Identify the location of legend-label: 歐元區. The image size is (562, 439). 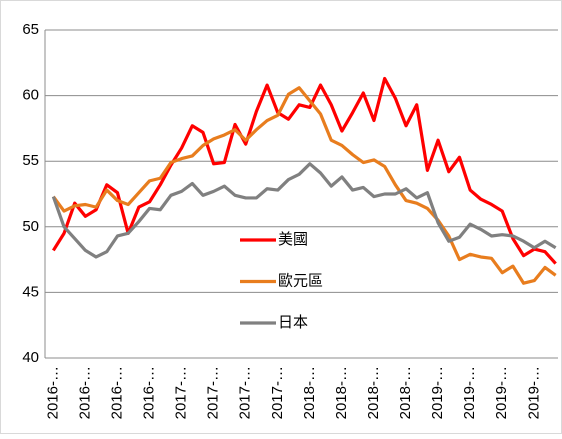
(300, 280).